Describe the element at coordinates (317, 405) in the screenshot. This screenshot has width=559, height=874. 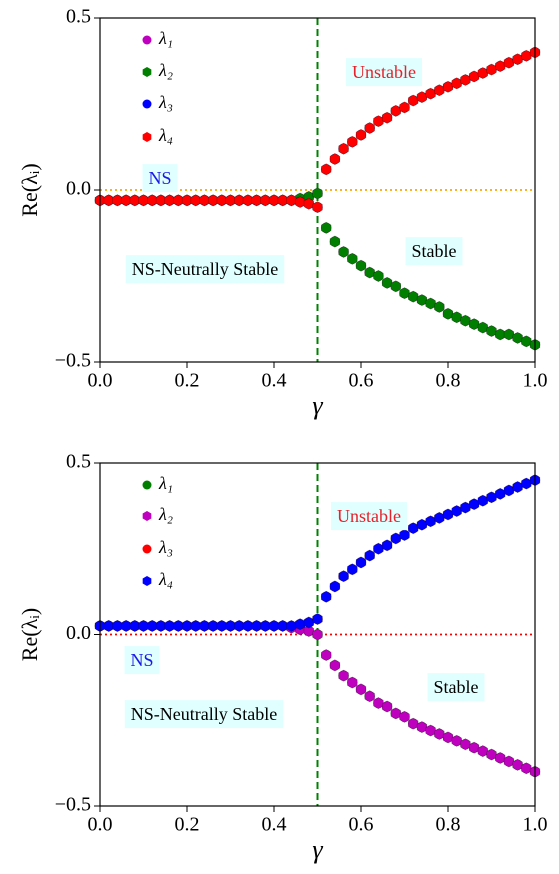
I see `x-axis-label: γ` at that location.